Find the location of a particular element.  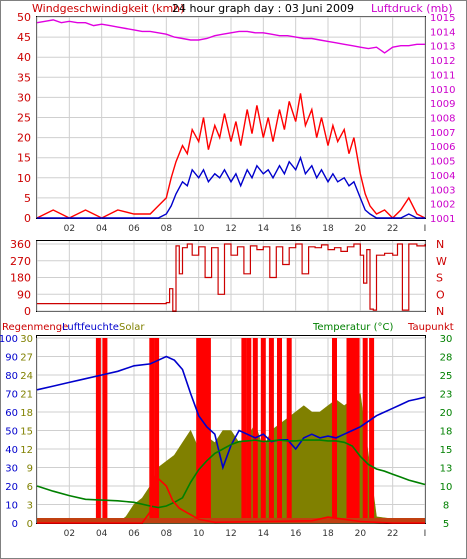

direction-tick-label: 180 is located at coordinates (20, 278).